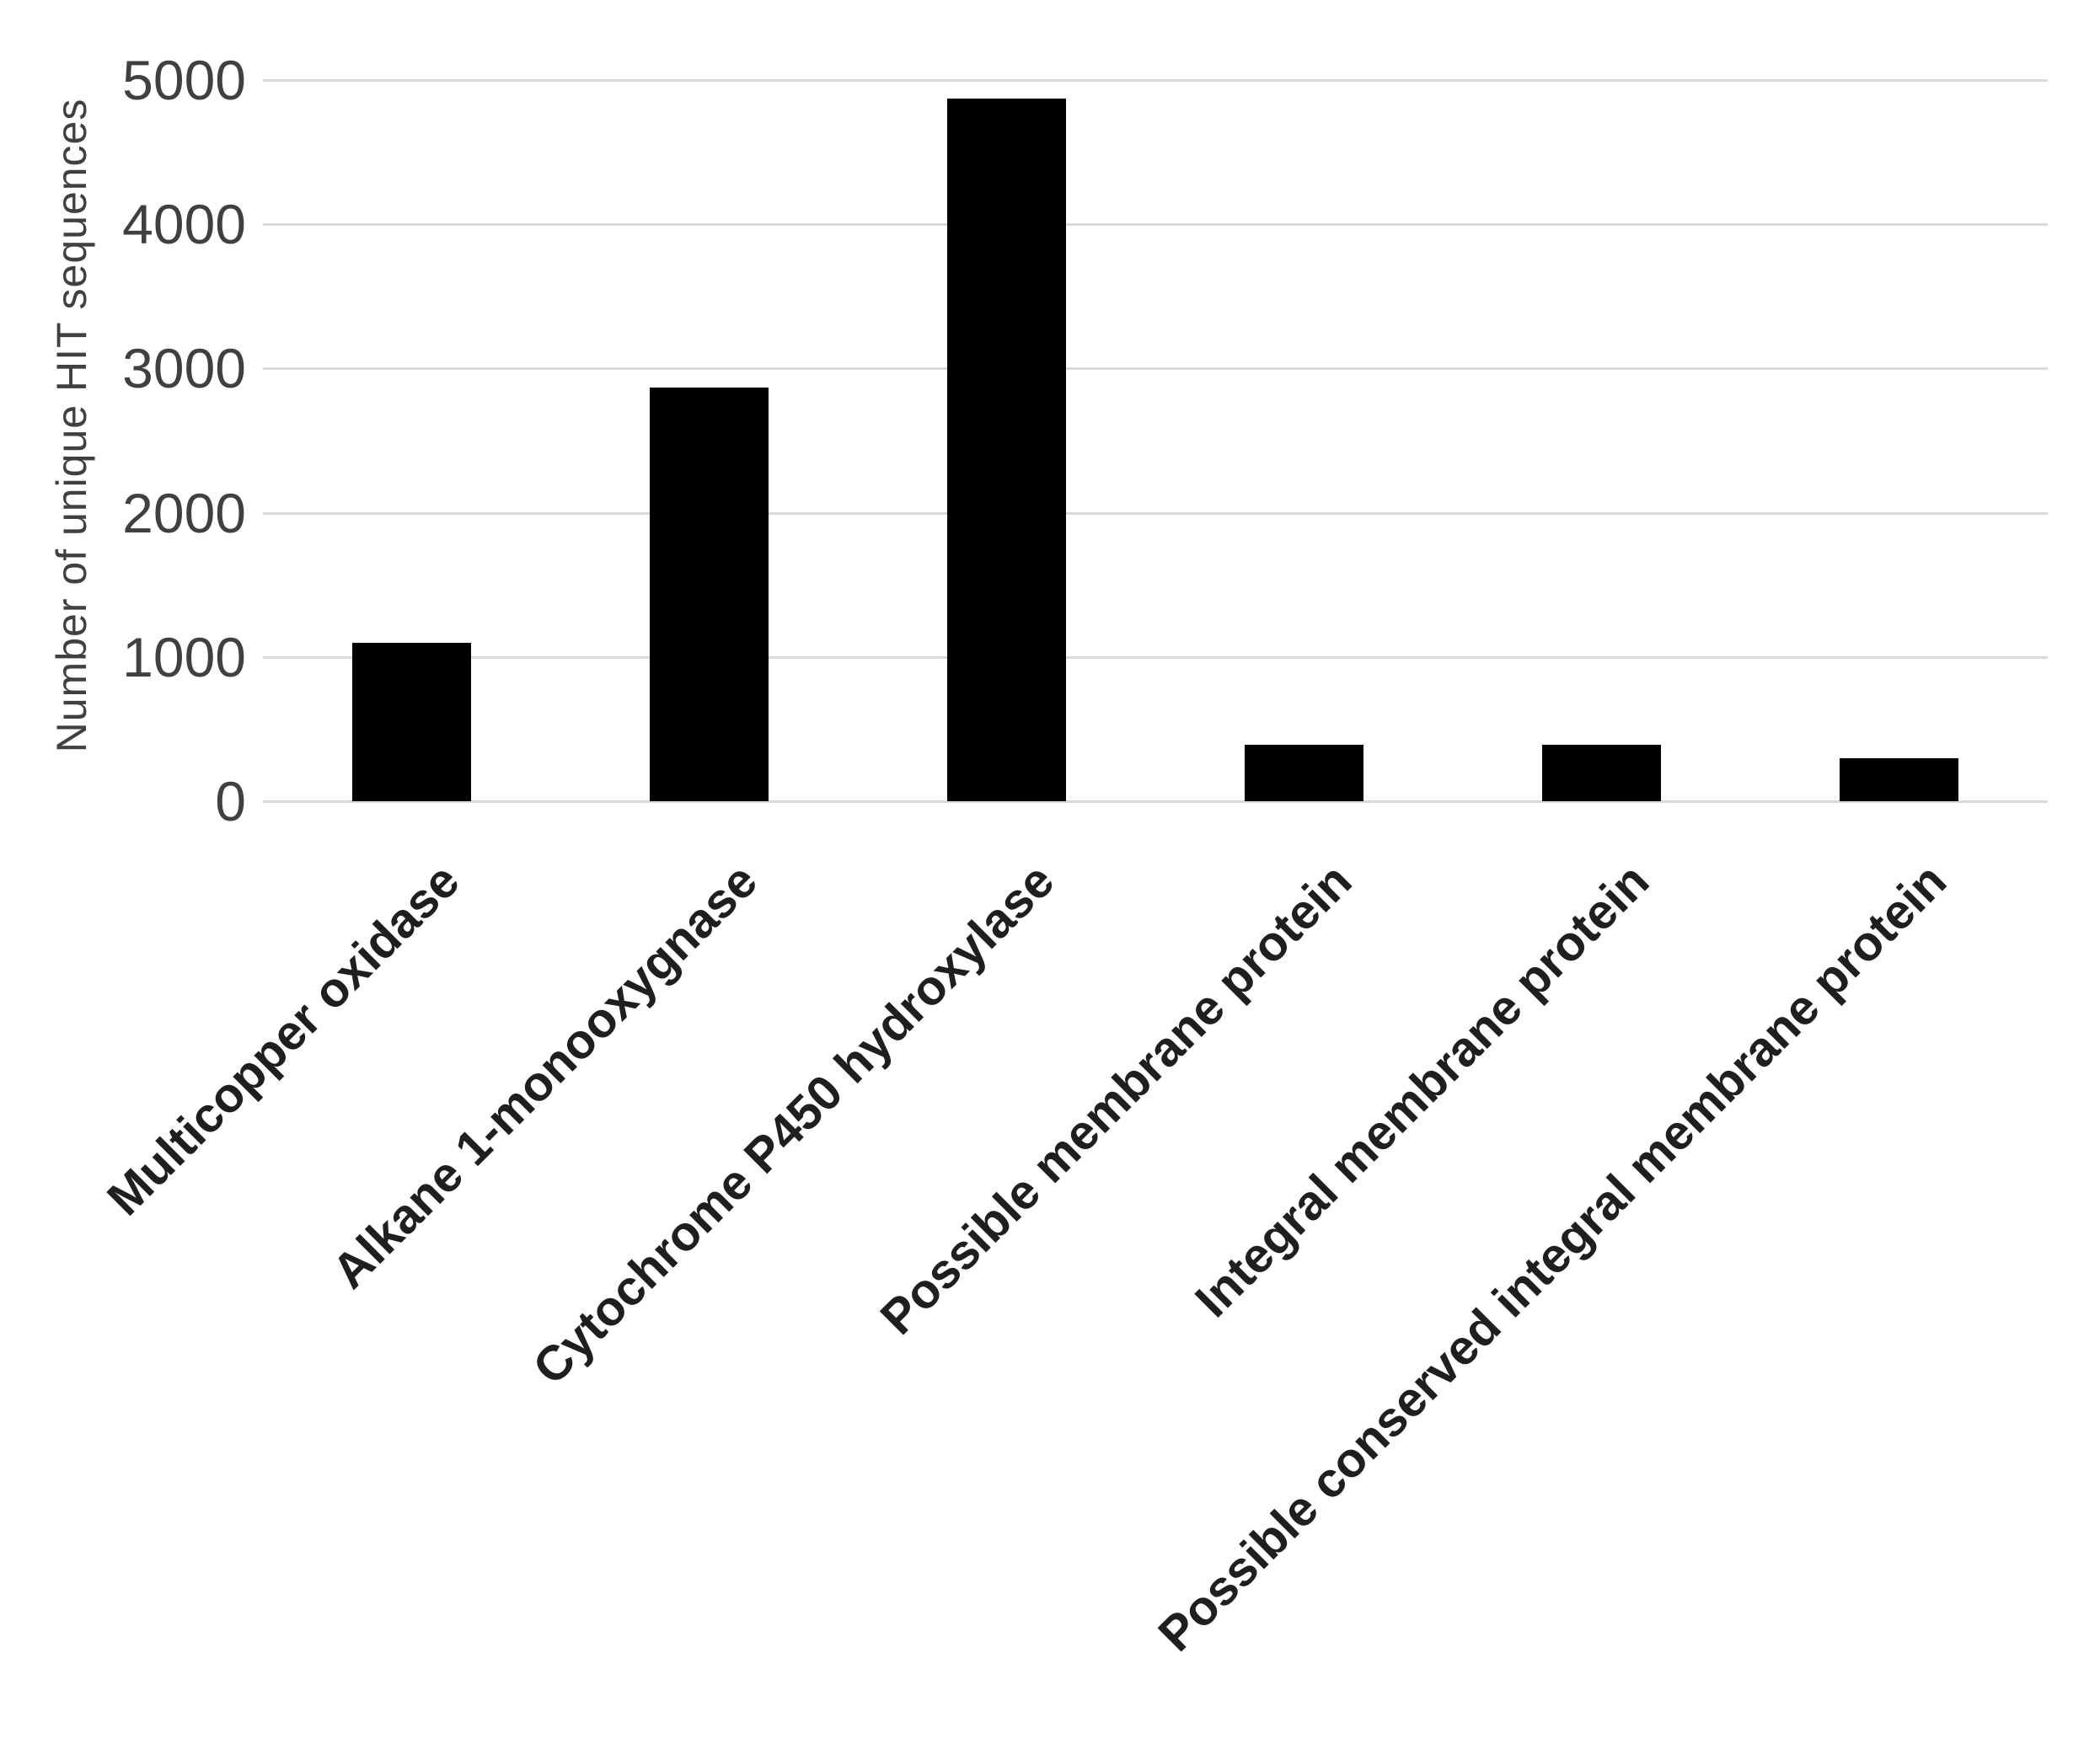 The width and height of the screenshot is (2100, 1749). Describe the element at coordinates (184, 513) in the screenshot. I see `y-tick-label-2000: 2000` at that location.